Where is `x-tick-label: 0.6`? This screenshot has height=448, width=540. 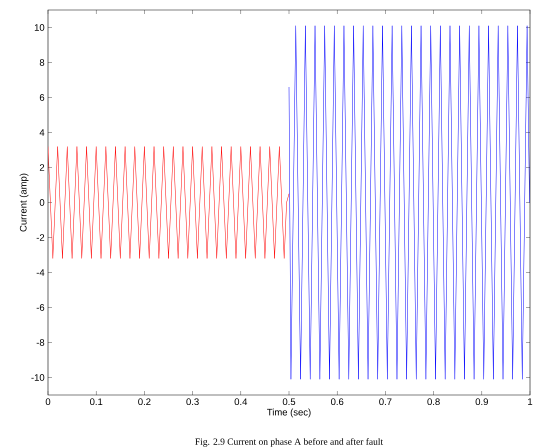 x-tick-label: 0.6 is located at coordinates (337, 402).